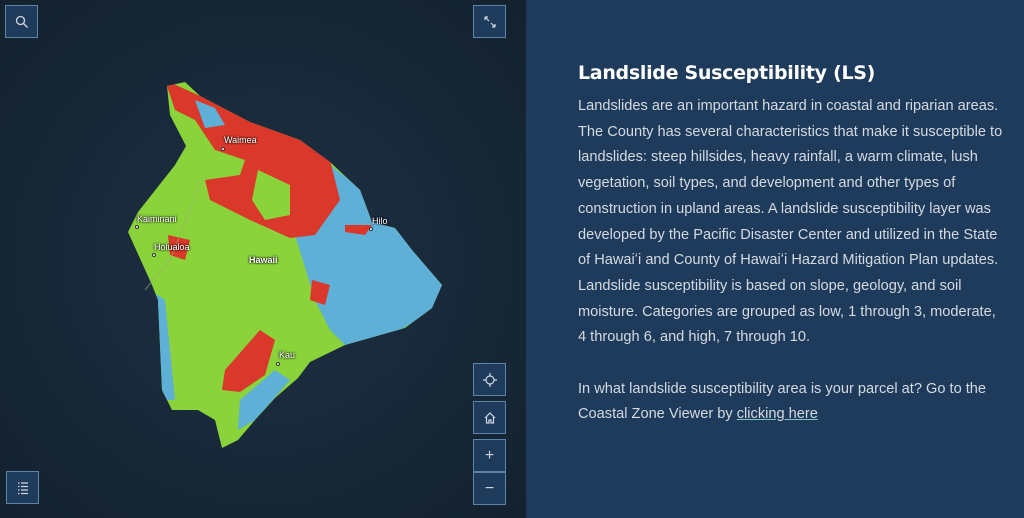  I want to click on place-label-hawaii: Hawaii, so click(263, 260).